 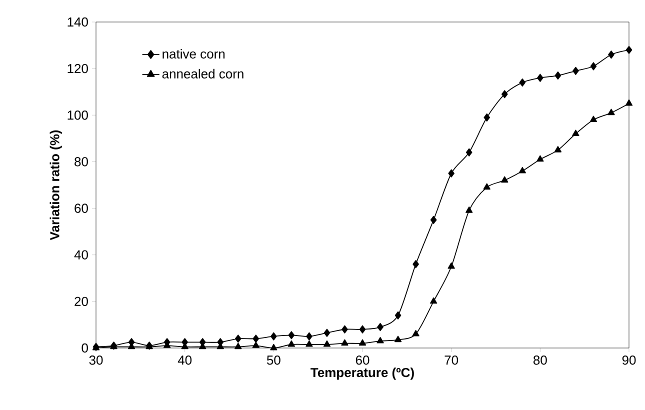 What do you see at coordinates (81, 161) in the screenshot?
I see `y-tick-label: 80` at bounding box center [81, 161].